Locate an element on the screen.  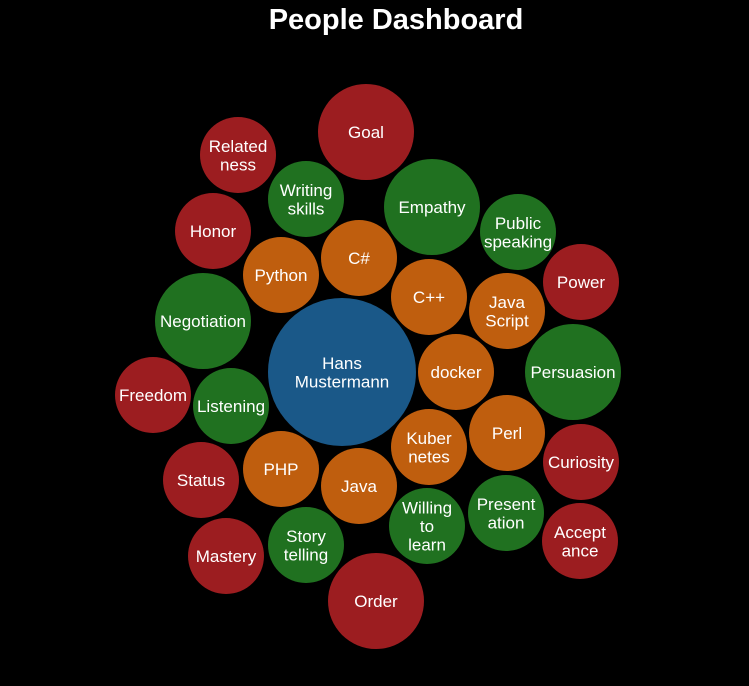
bubble-label-empathy: Empathy is located at coordinates (432, 207).